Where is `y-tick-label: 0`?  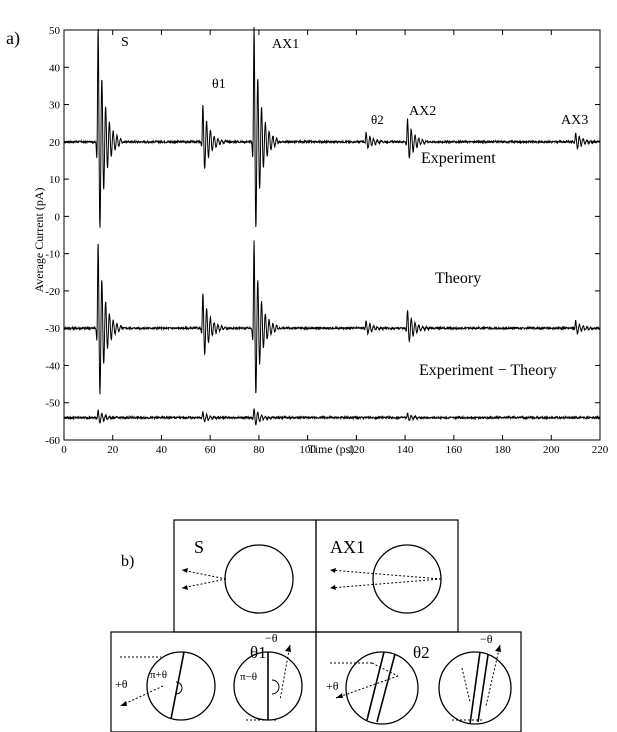 y-tick-label: 0 is located at coordinates (58, 217).